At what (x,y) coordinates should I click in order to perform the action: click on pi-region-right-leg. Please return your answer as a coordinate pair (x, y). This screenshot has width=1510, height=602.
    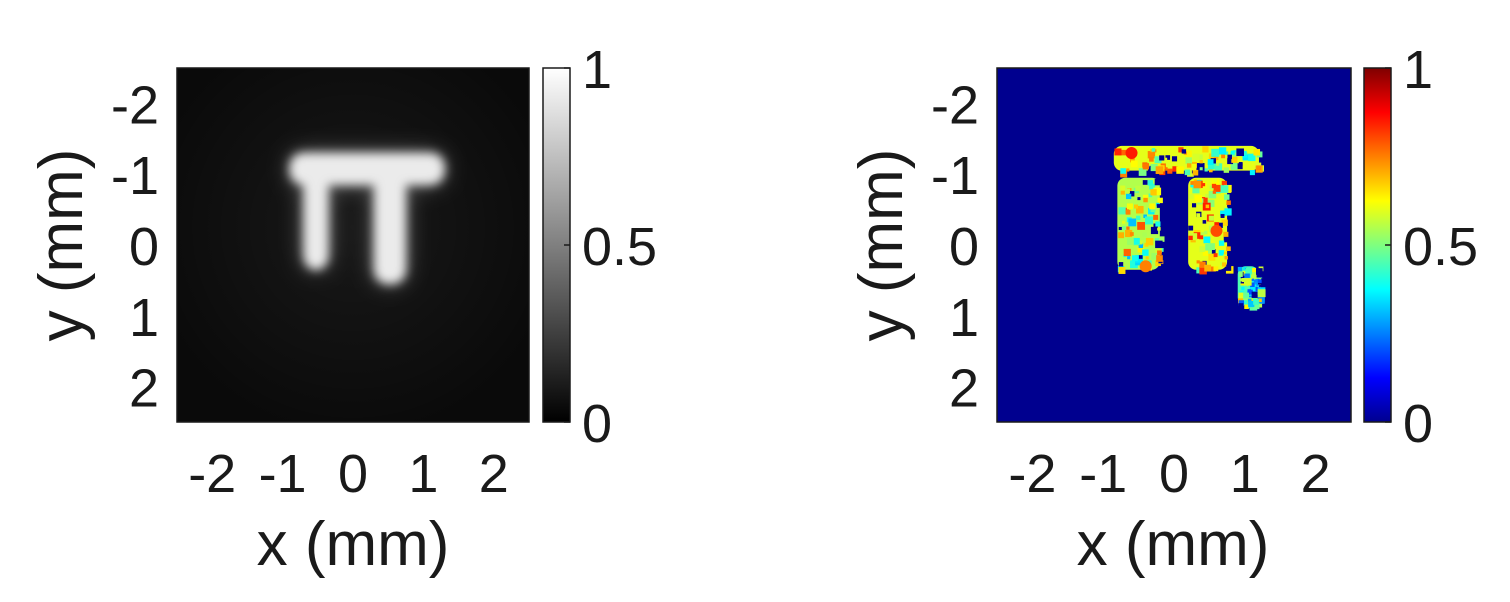
    Looking at the image, I should click on (390, 229).